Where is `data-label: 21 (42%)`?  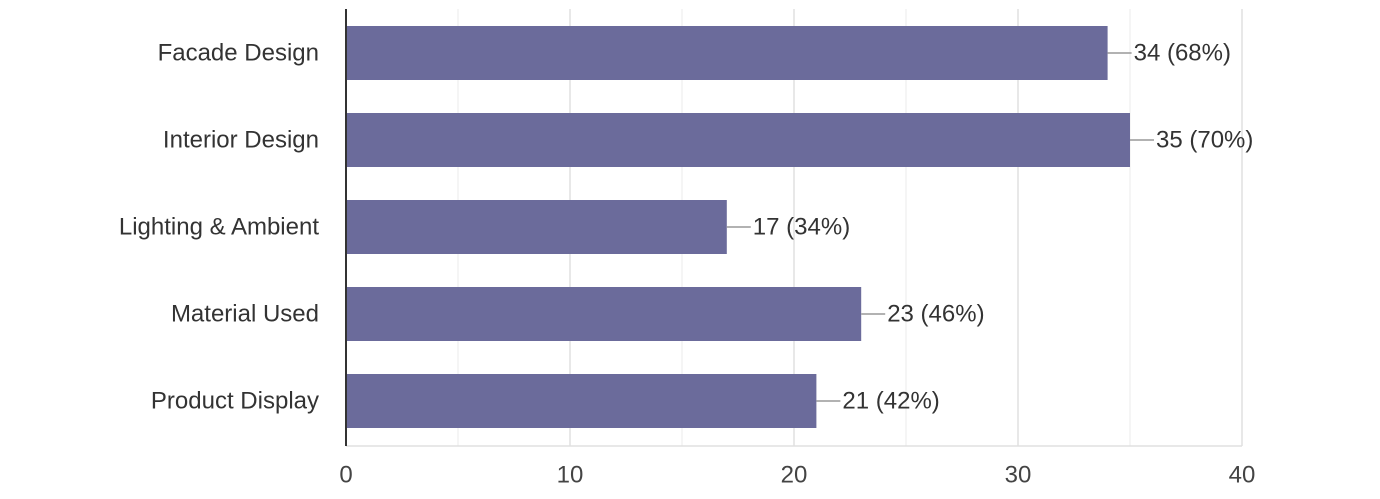 data-label: 21 (42%) is located at coordinates (890, 401).